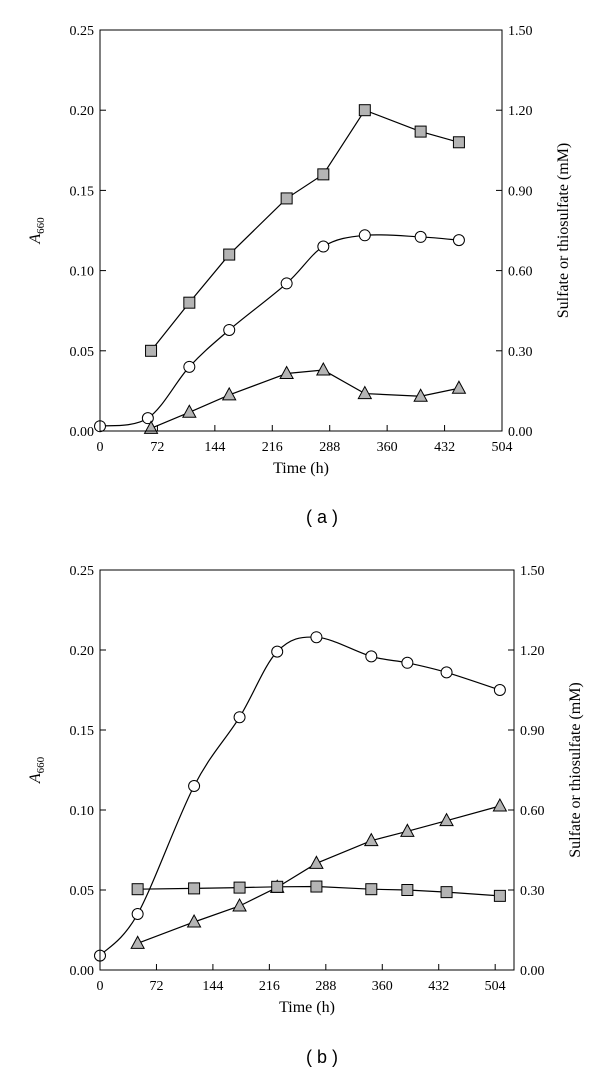 Image resolution: width=600 pixels, height=1077 pixels. Describe the element at coordinates (322, 517) in the screenshot. I see `panel-a-label: ( a )` at that location.